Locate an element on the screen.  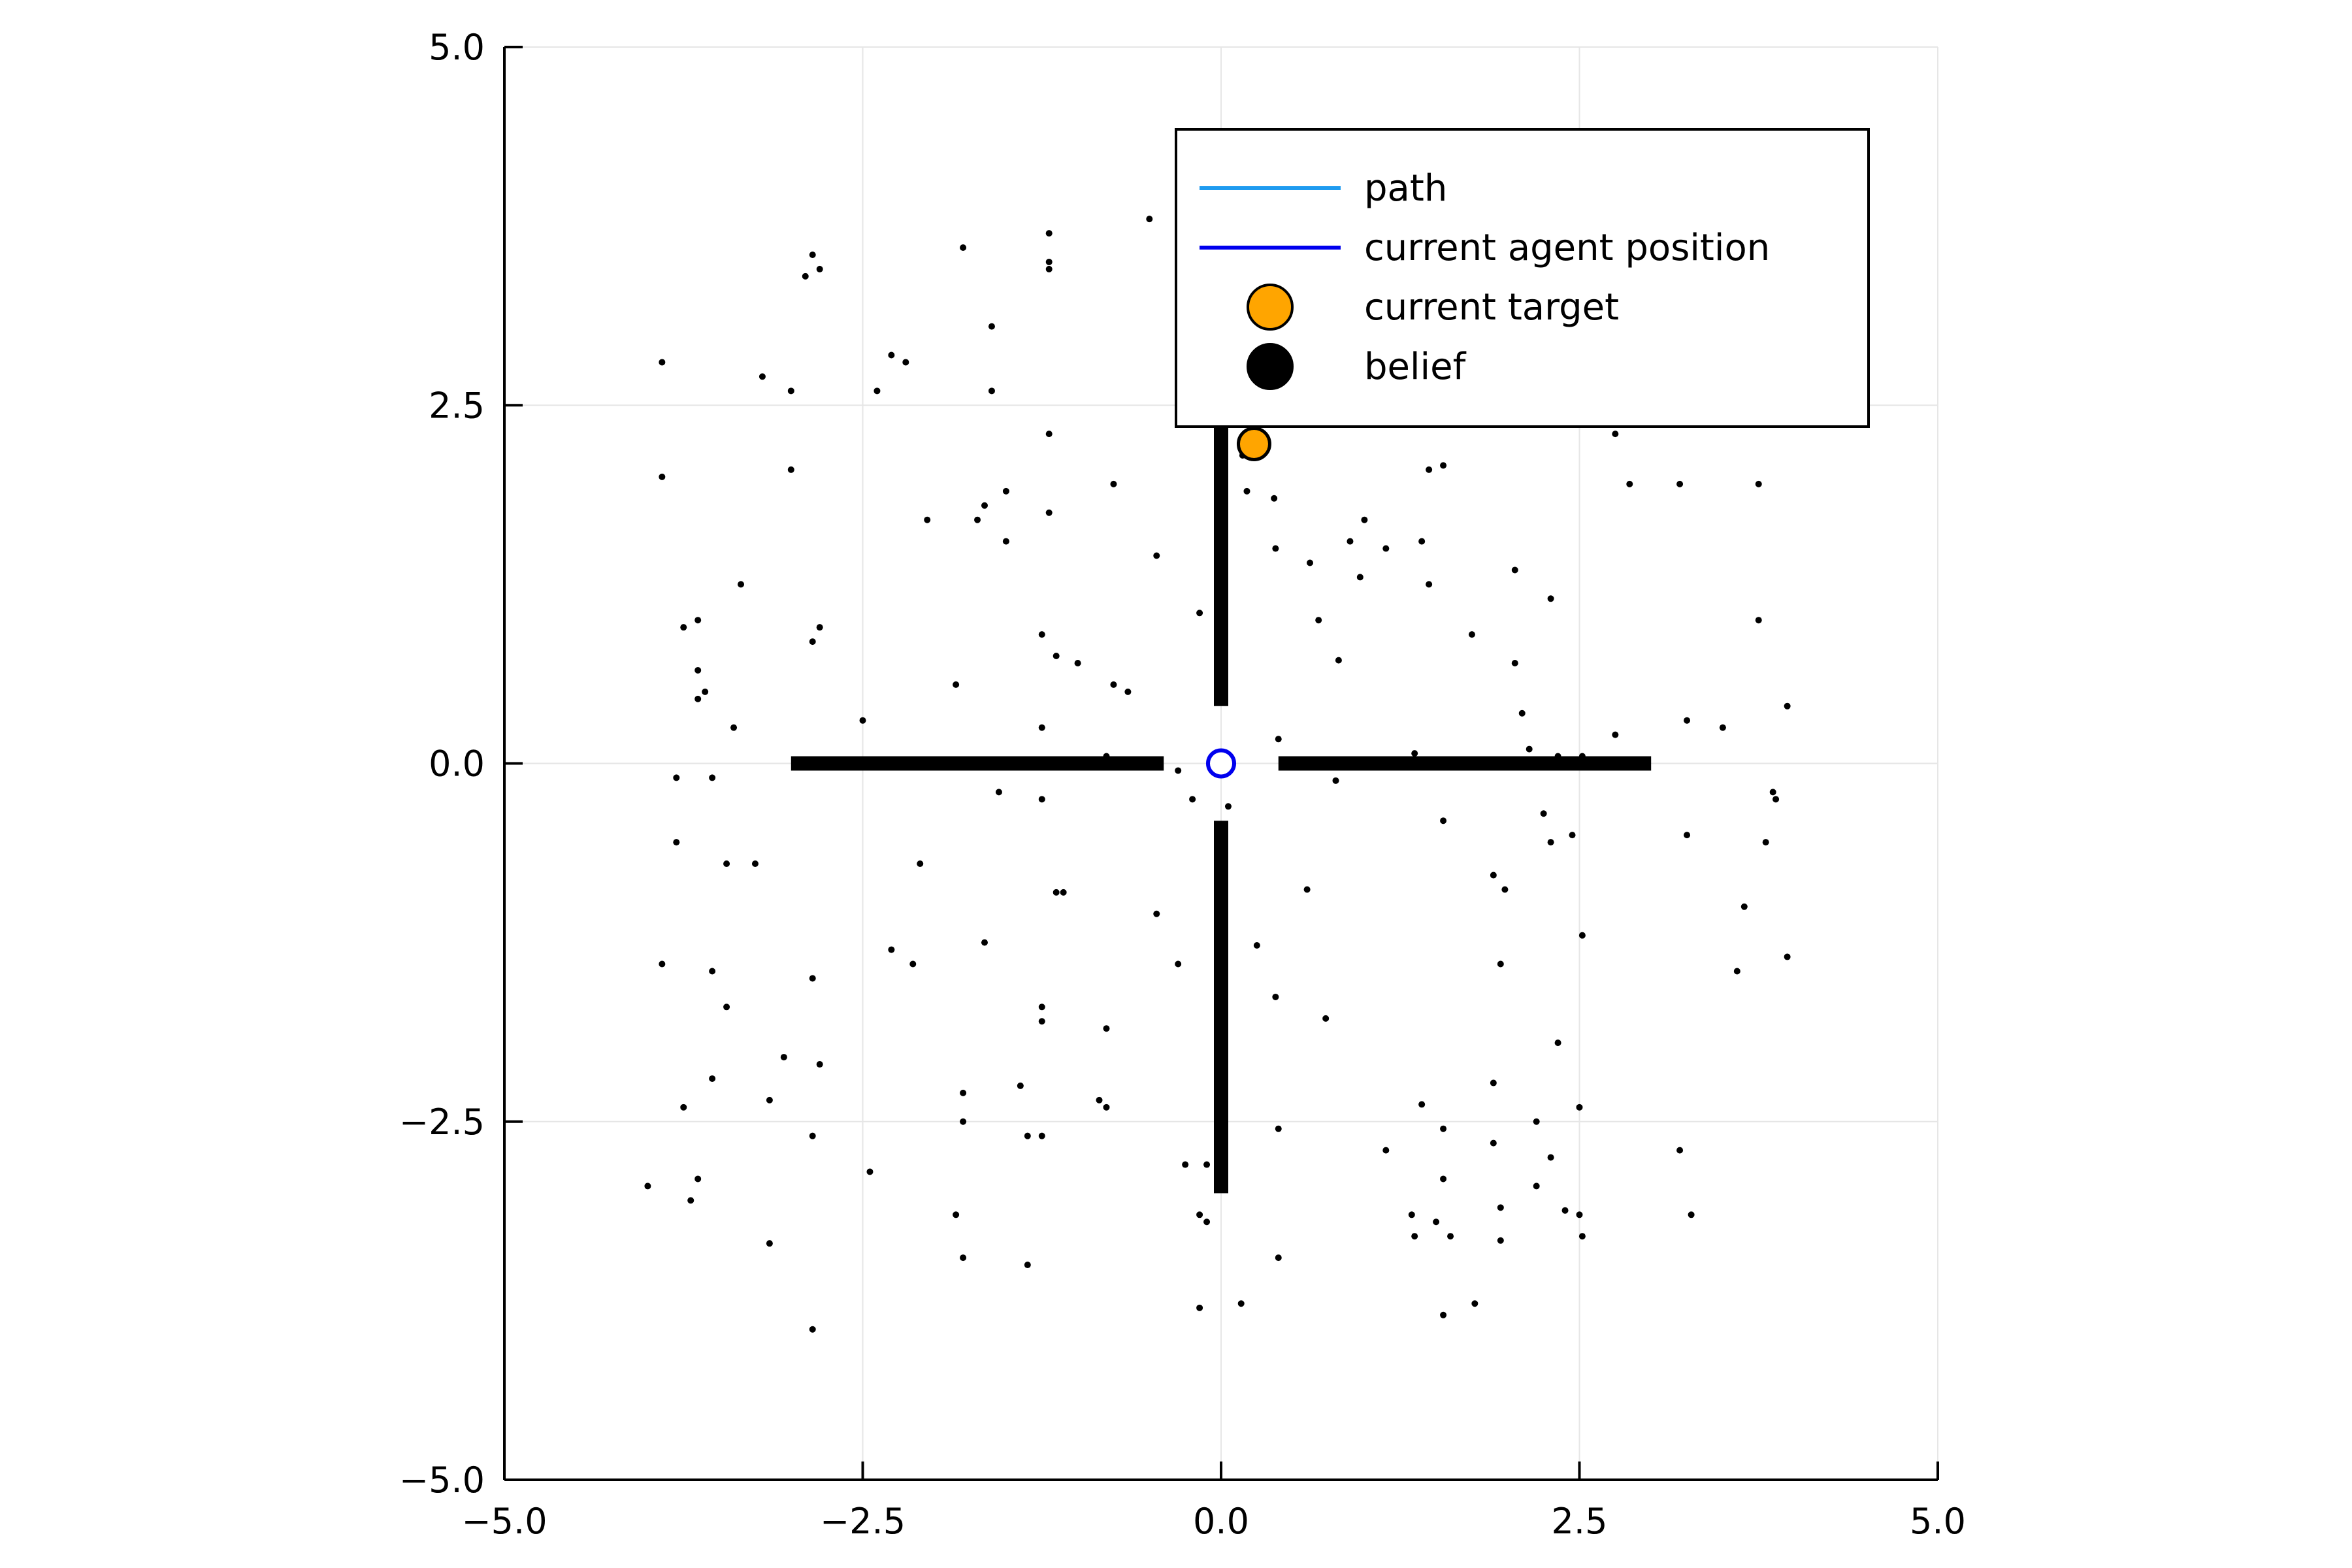
y-tick-label: −5.0 is located at coordinates (442, 1480).